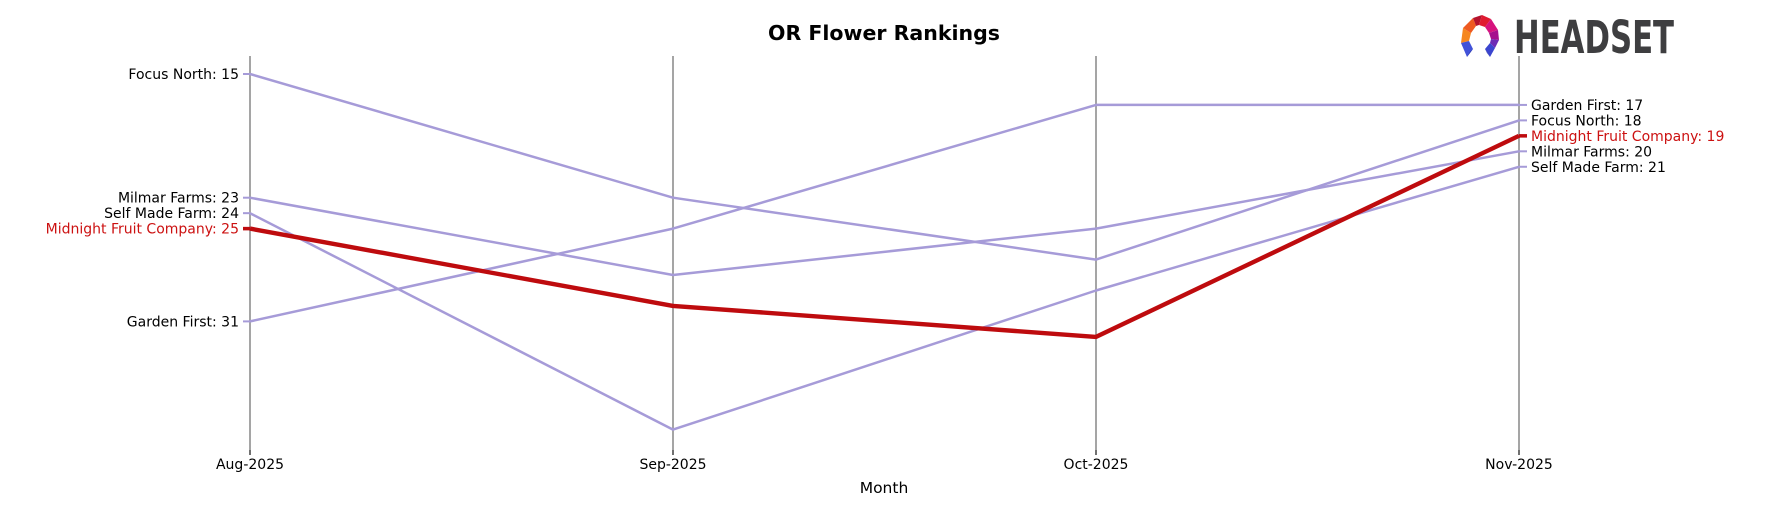  Describe the element at coordinates (1494, 35) in the screenshot. I see `logo-facet-deep-magenta` at that location.